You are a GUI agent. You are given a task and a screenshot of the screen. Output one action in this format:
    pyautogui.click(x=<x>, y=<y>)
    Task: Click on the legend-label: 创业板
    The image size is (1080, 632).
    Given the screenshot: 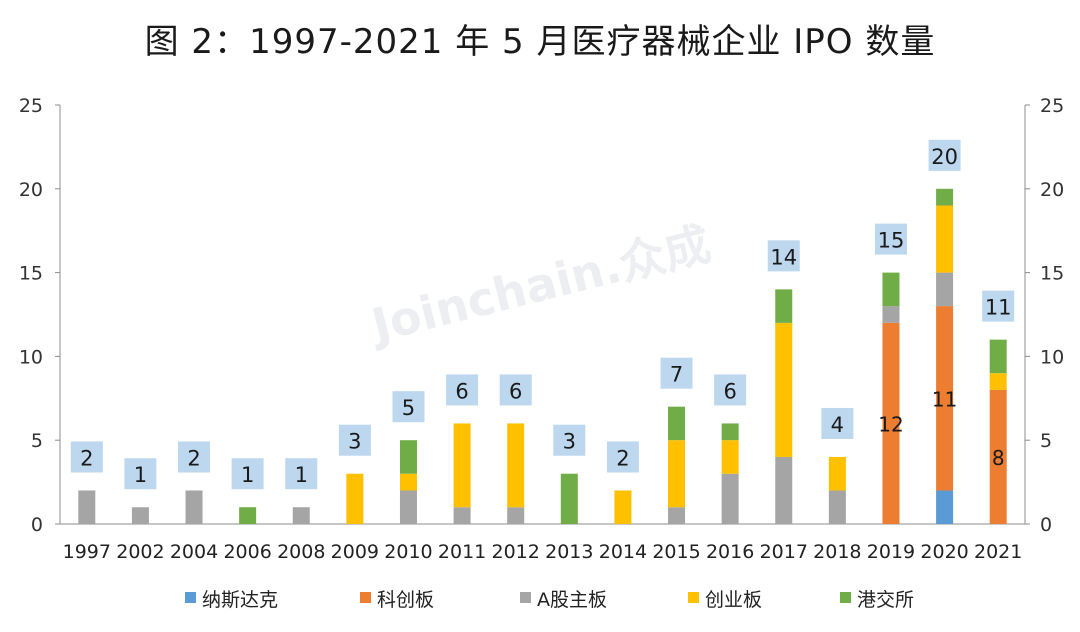 What is the action you would take?
    pyautogui.click(x=733, y=600)
    